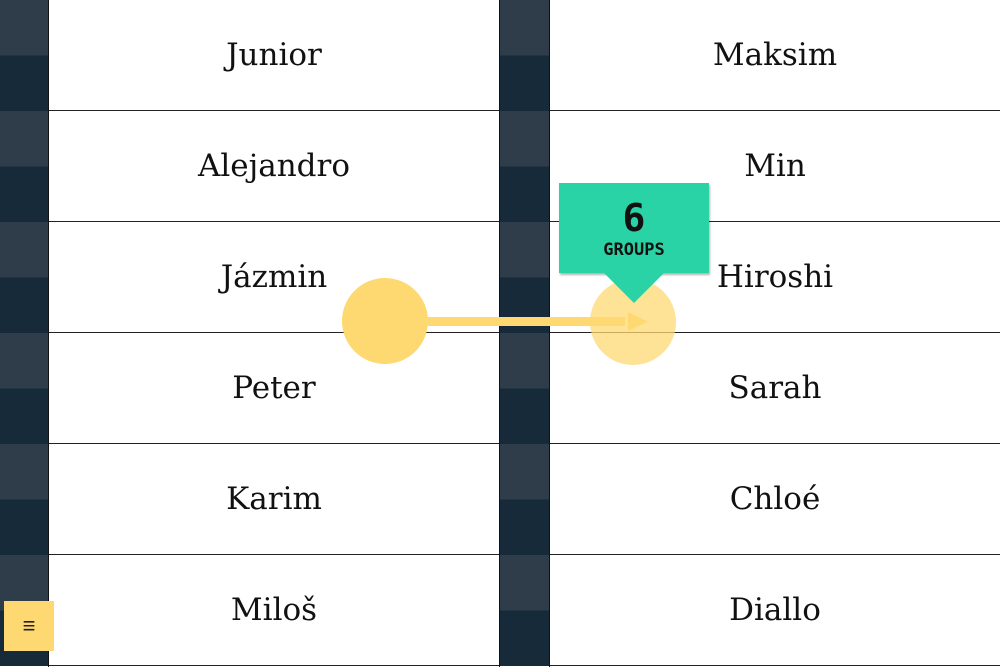  Describe the element at coordinates (775, 499) in the screenshot. I see `name-cell: Chloé` at that location.